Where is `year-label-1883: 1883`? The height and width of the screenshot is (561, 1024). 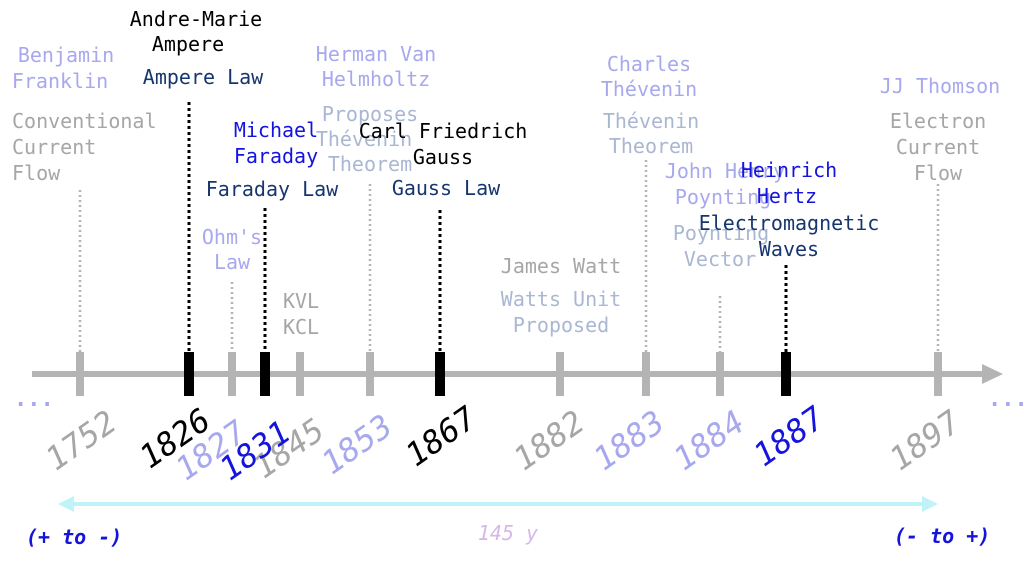
year-label-1883: 1883 is located at coordinates (628, 440).